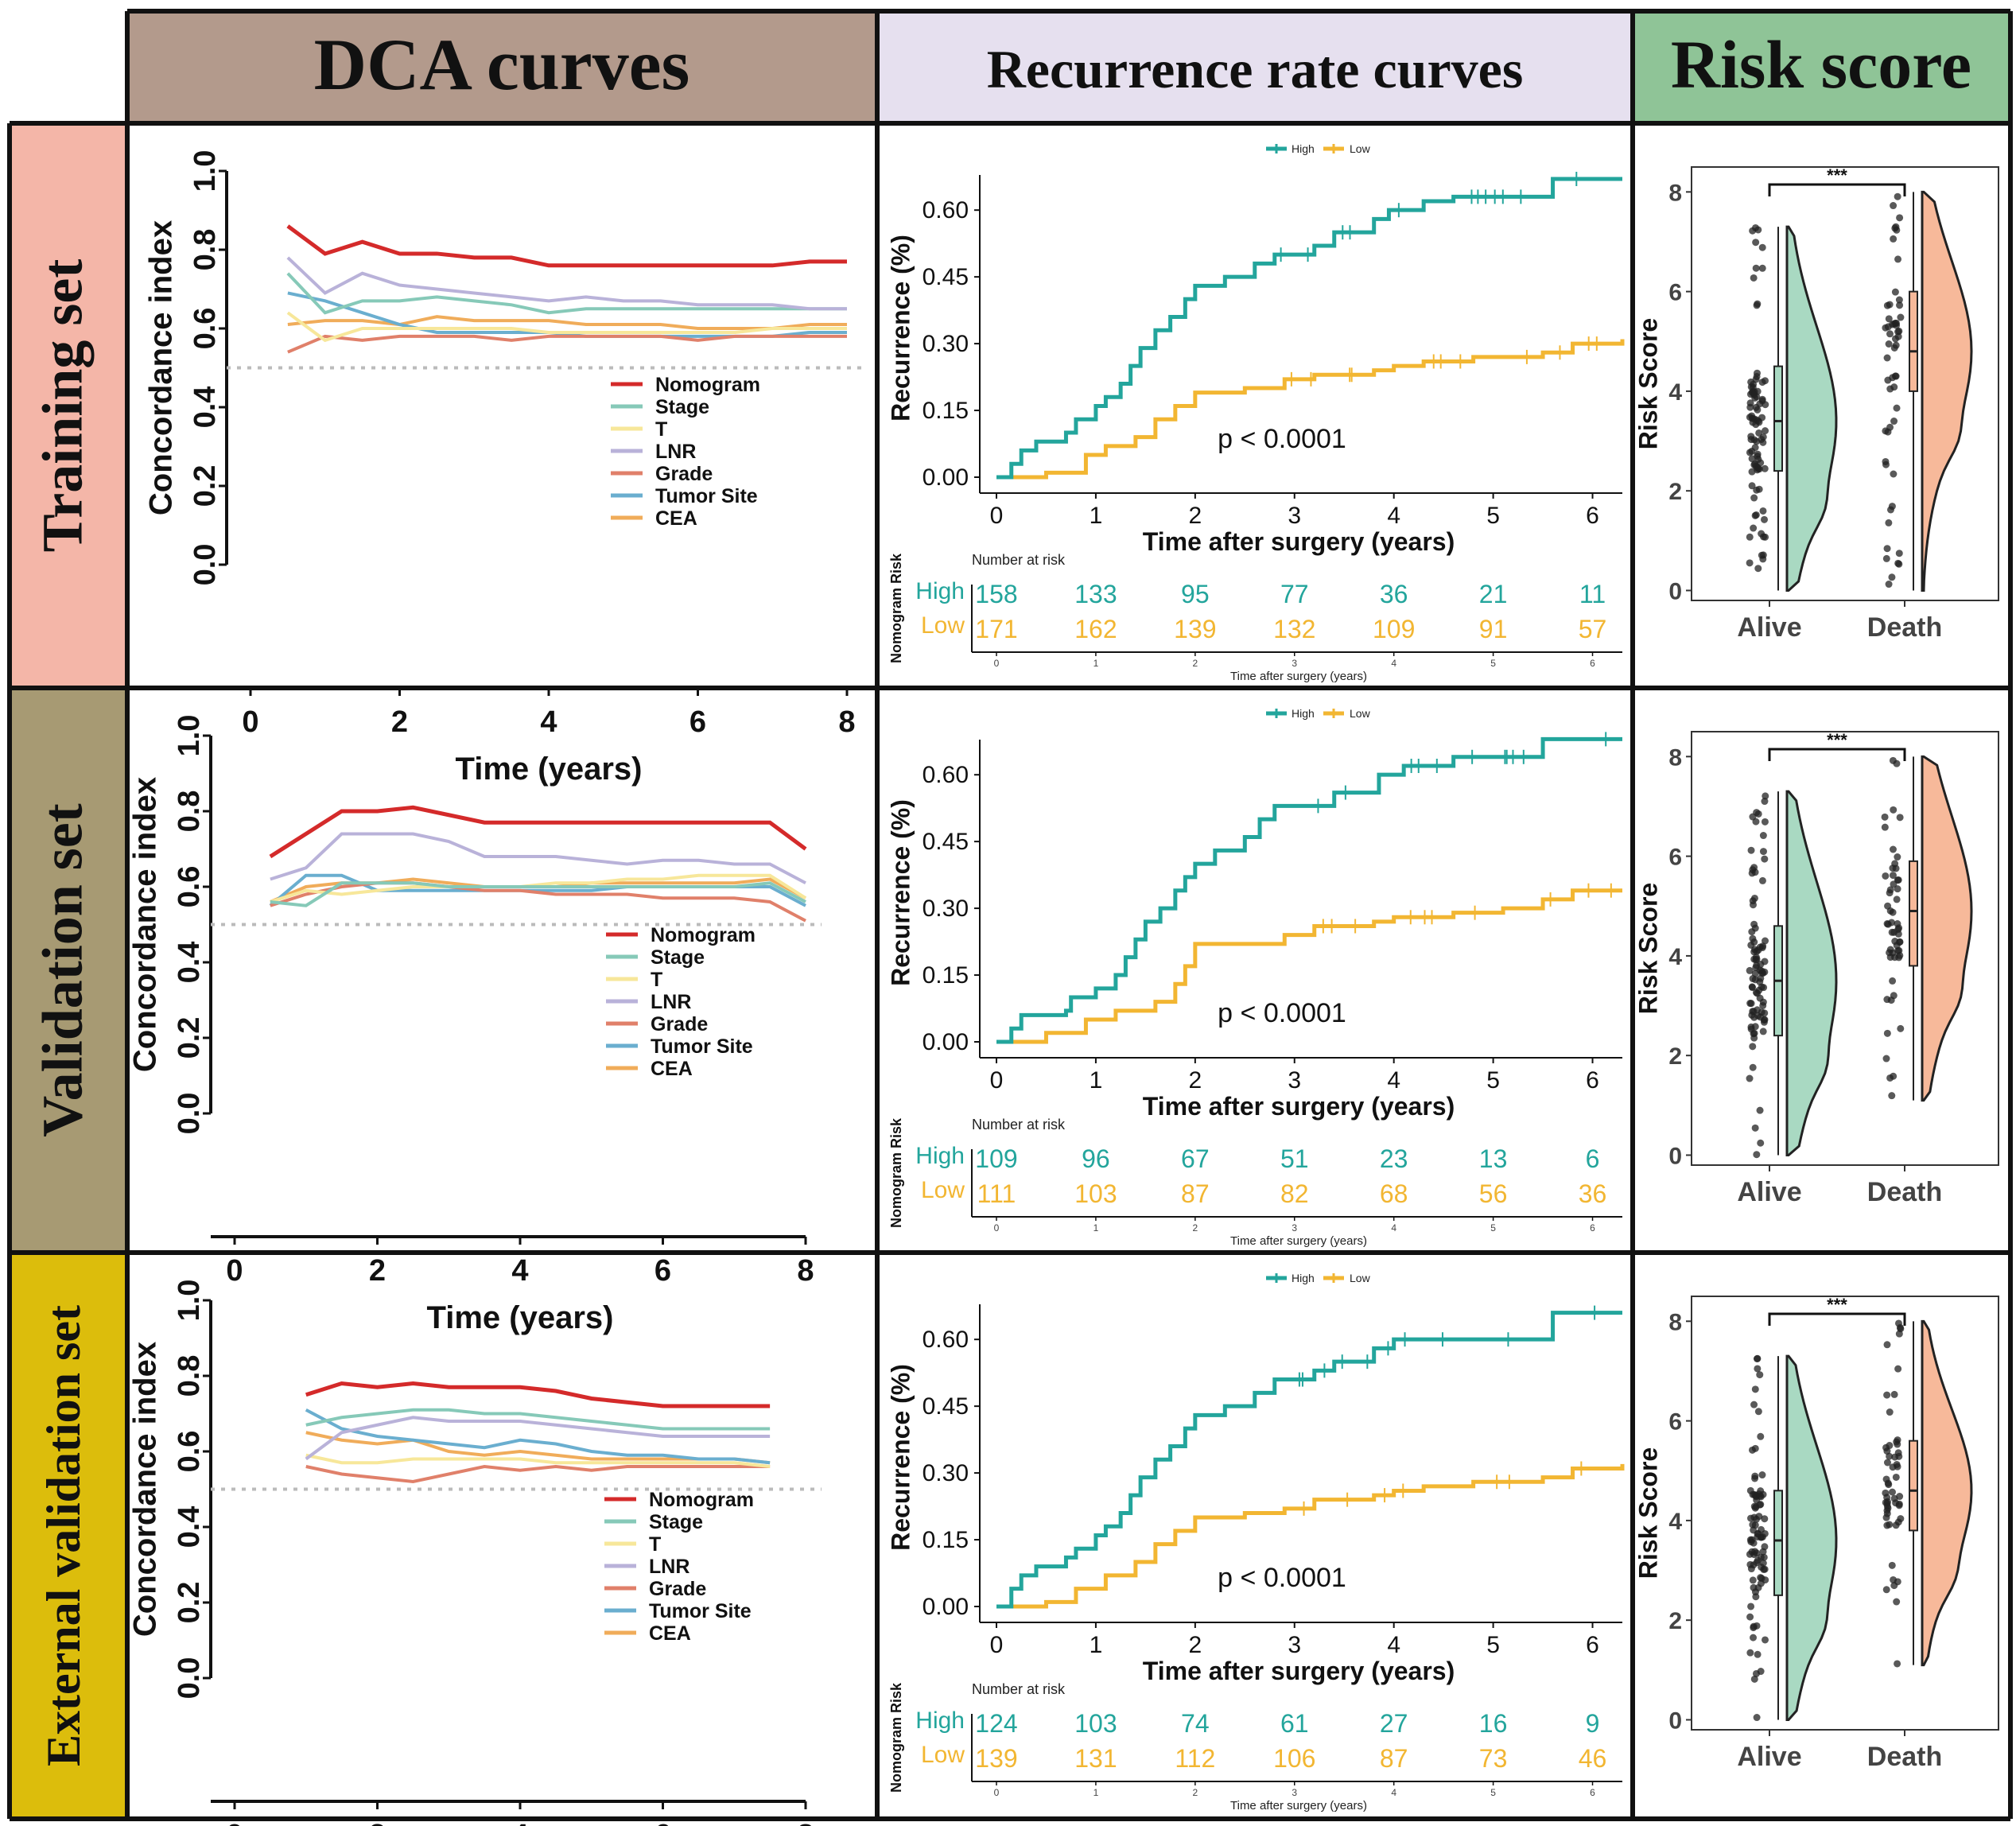 The image size is (2016, 1826). I want to click on risk-table-tick-label: 6, so click(1592, 1228).